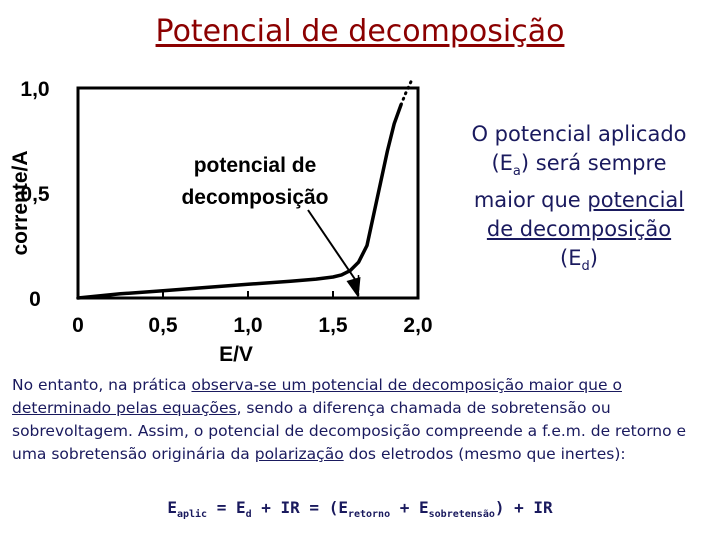 Image resolution: width=720 pixels, height=540 pixels. What do you see at coordinates (353, 287) in the screenshot?
I see `annotation-arrow-head` at bounding box center [353, 287].